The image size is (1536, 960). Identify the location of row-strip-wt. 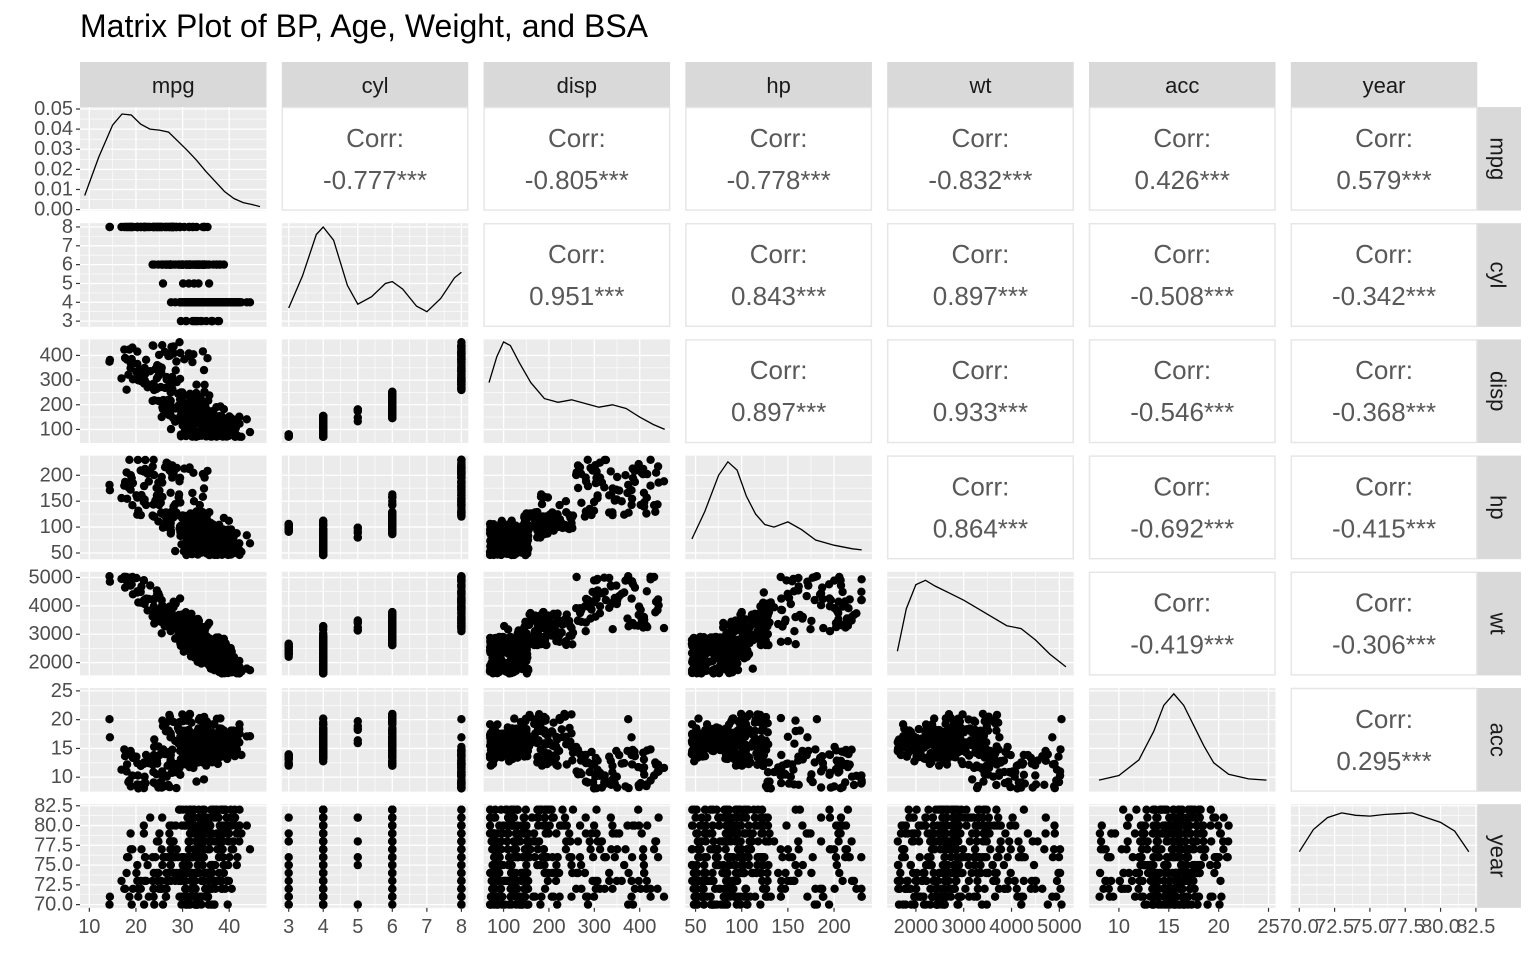
(1498, 623).